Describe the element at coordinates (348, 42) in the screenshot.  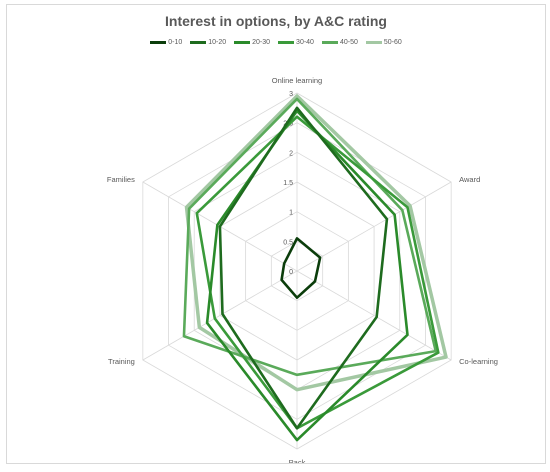
I see `legend-label: 40-50` at that location.